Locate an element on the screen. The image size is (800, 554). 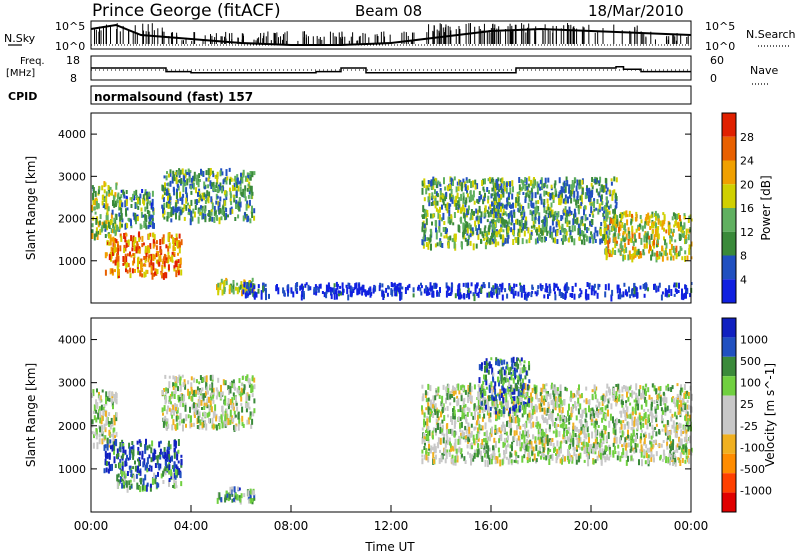
colorbar-tick-label: 12 is located at coordinates (747, 232).